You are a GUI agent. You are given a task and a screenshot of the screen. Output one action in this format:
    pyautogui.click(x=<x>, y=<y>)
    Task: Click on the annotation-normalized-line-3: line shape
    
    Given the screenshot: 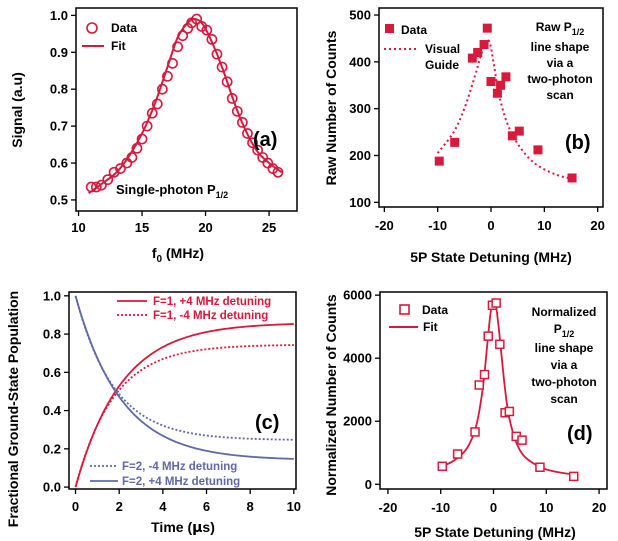 What is the action you would take?
    pyautogui.click(x=564, y=348)
    